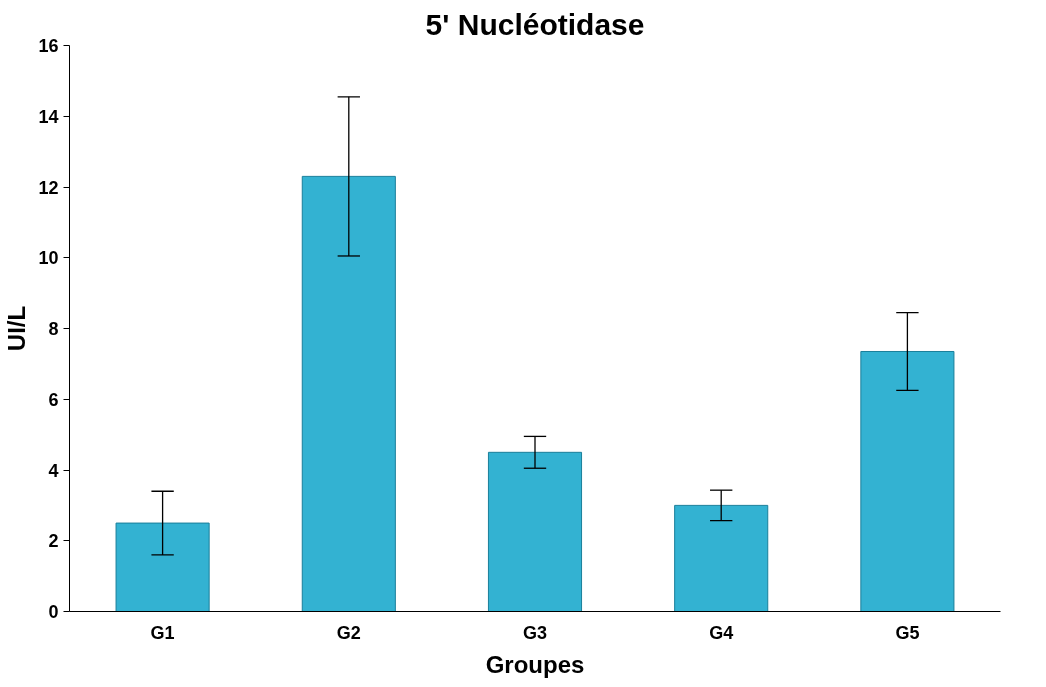 This screenshot has height=687, width=1046. I want to click on y-tick-label: 4, so click(53, 470).